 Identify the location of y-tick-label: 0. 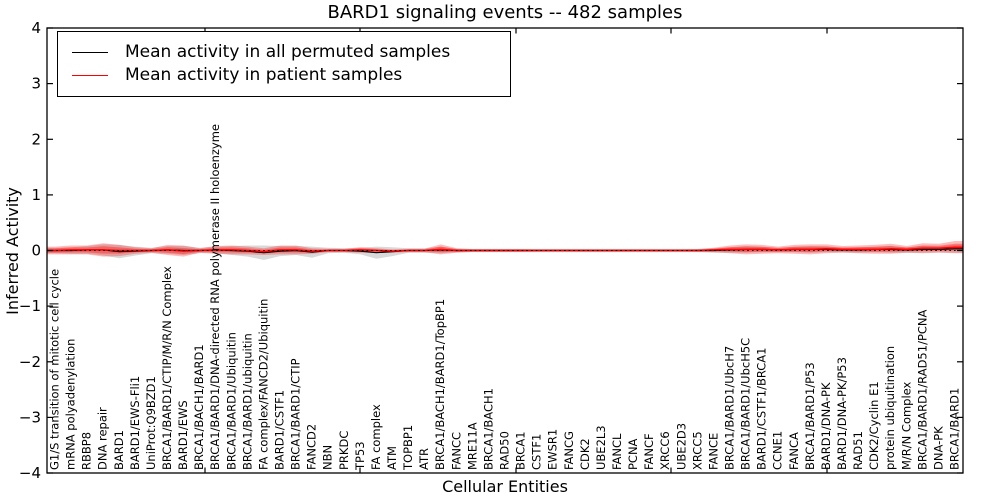
(36, 251).